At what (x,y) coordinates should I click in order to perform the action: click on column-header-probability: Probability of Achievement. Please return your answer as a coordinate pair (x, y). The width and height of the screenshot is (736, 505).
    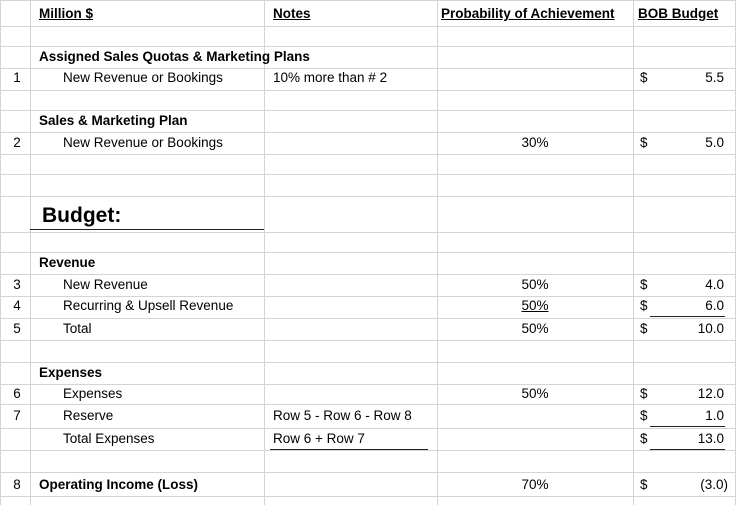
    Looking at the image, I should click on (528, 13).